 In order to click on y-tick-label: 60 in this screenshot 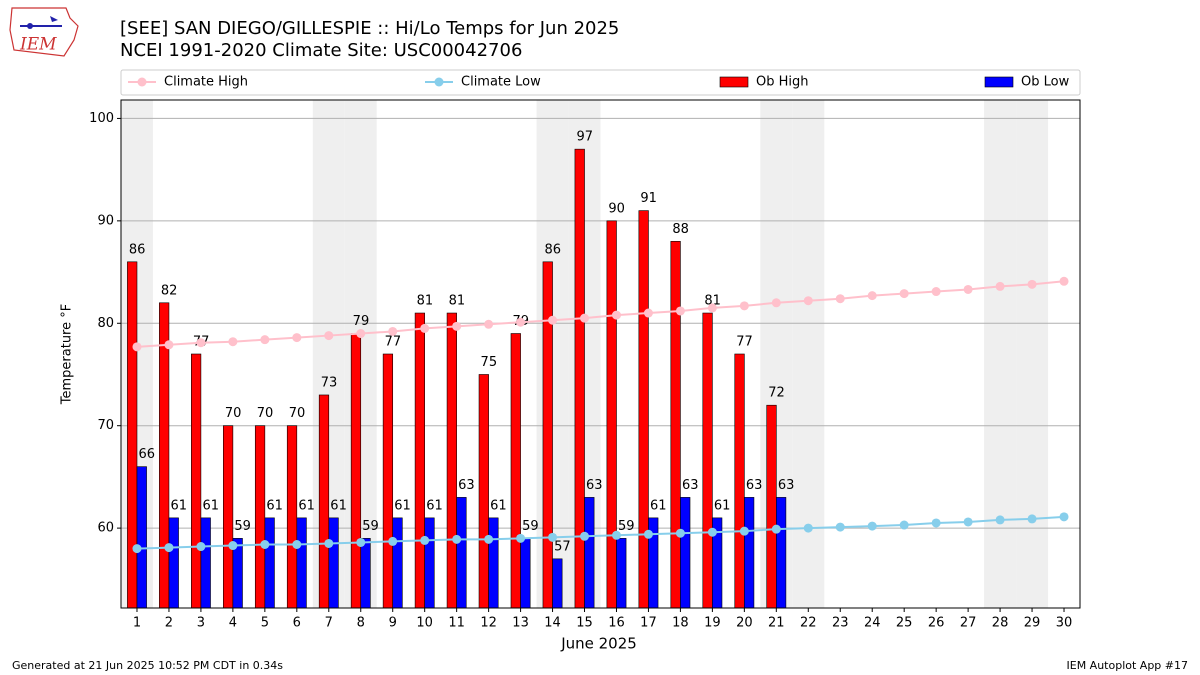, I will do `click(105, 528)`.